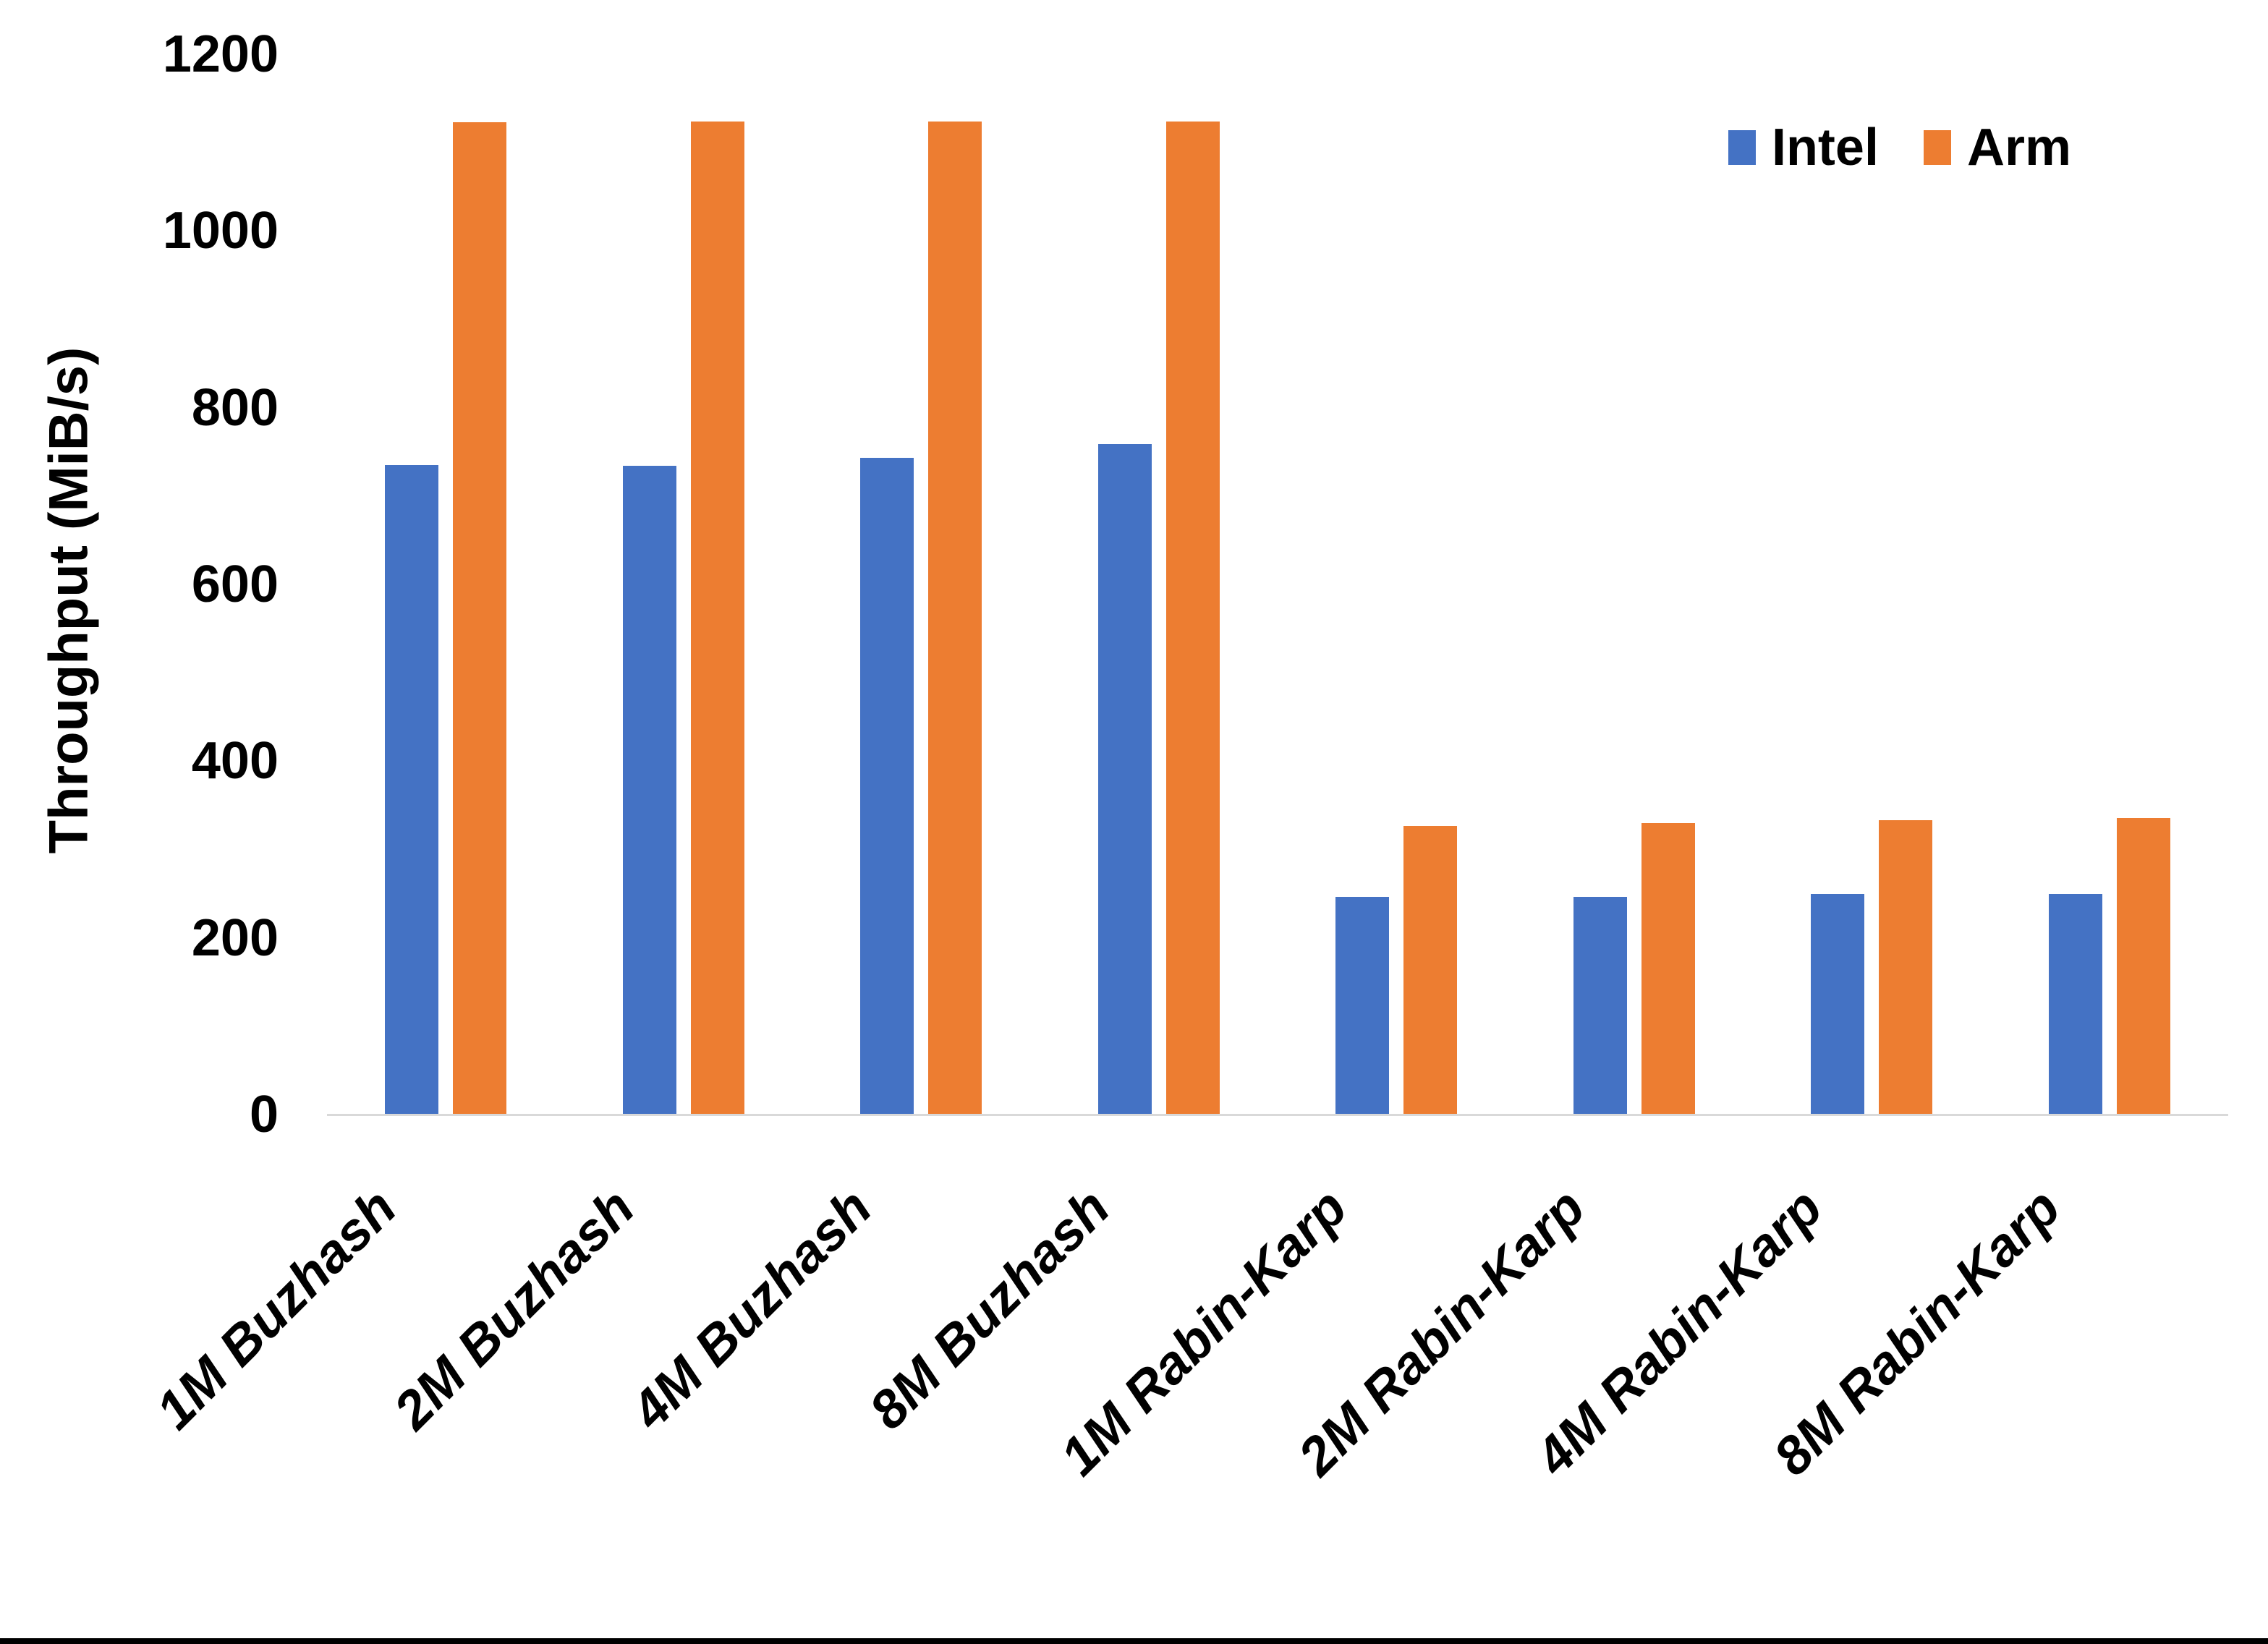 The image size is (2268, 1644). Describe the element at coordinates (235, 407) in the screenshot. I see `y-tick-label-800: 800` at that location.